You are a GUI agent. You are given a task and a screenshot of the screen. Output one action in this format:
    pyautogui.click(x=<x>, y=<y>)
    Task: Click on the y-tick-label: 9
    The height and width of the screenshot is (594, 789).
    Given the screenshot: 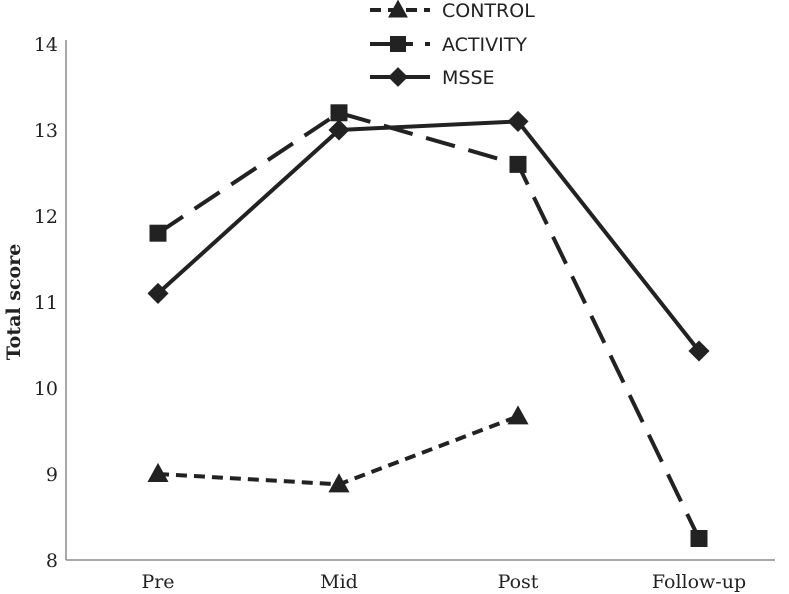 What is the action you would take?
    pyautogui.click(x=52, y=475)
    